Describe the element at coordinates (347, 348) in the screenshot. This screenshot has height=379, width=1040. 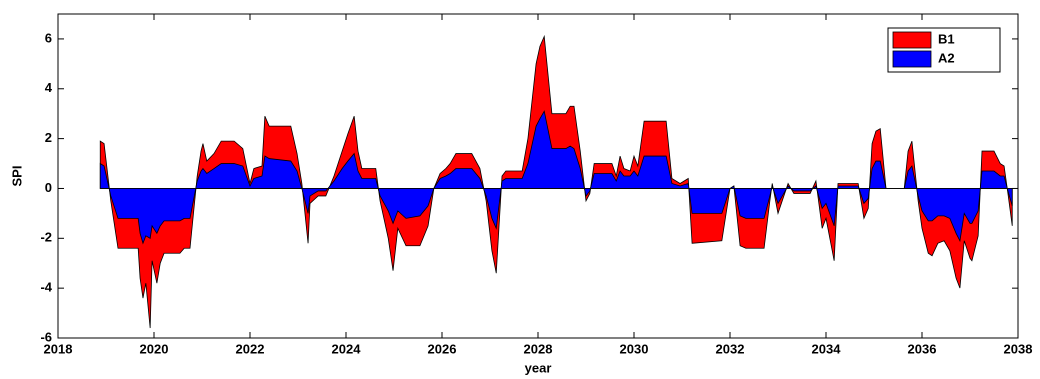
I see `x-tick-label: 2024` at that location.